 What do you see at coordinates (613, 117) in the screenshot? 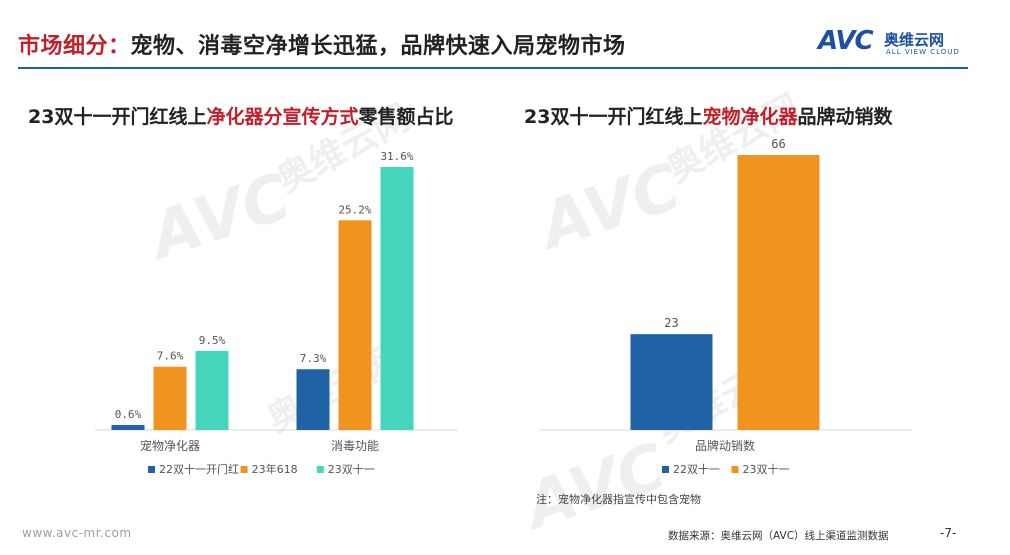
I see `right-title-part-1: 23双十一开门红线上` at bounding box center [613, 117].